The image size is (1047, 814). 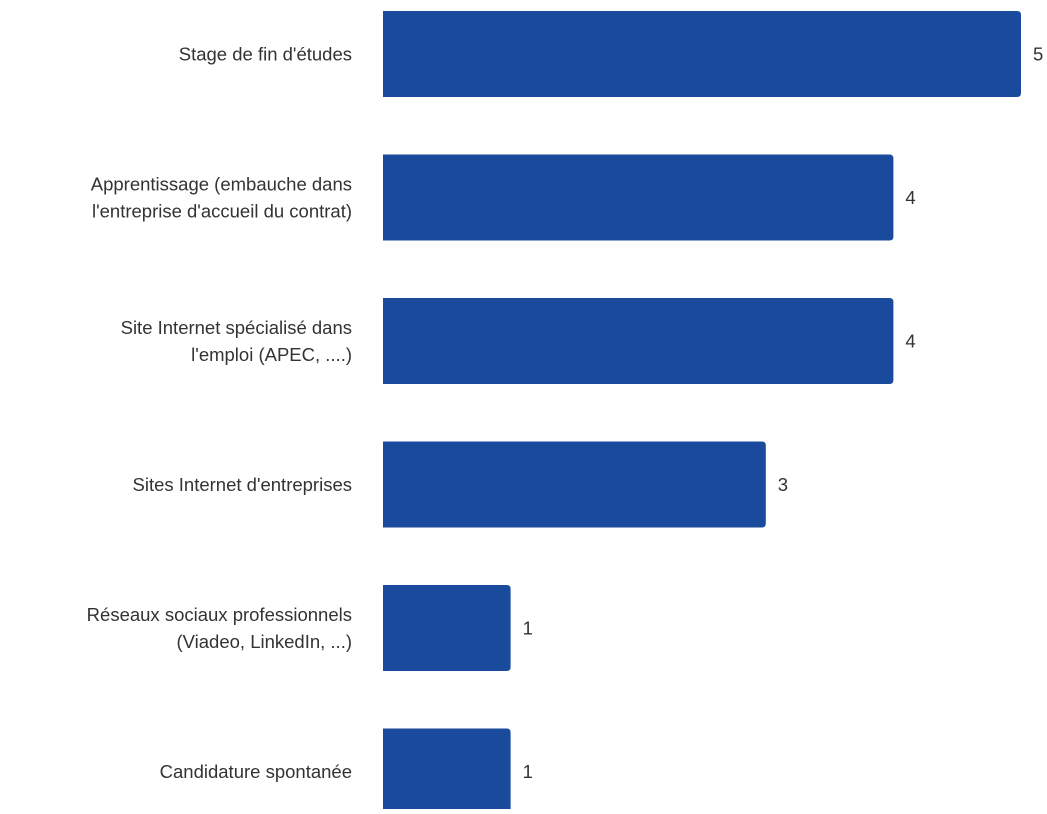 What do you see at coordinates (1038, 54) in the screenshot?
I see `value-label: 5` at bounding box center [1038, 54].